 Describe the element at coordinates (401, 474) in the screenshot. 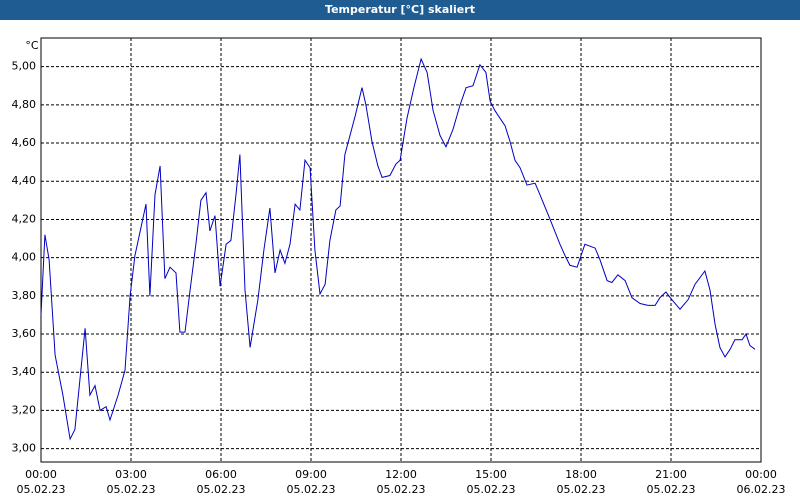

I see `x-tick-label: 12:00` at that location.